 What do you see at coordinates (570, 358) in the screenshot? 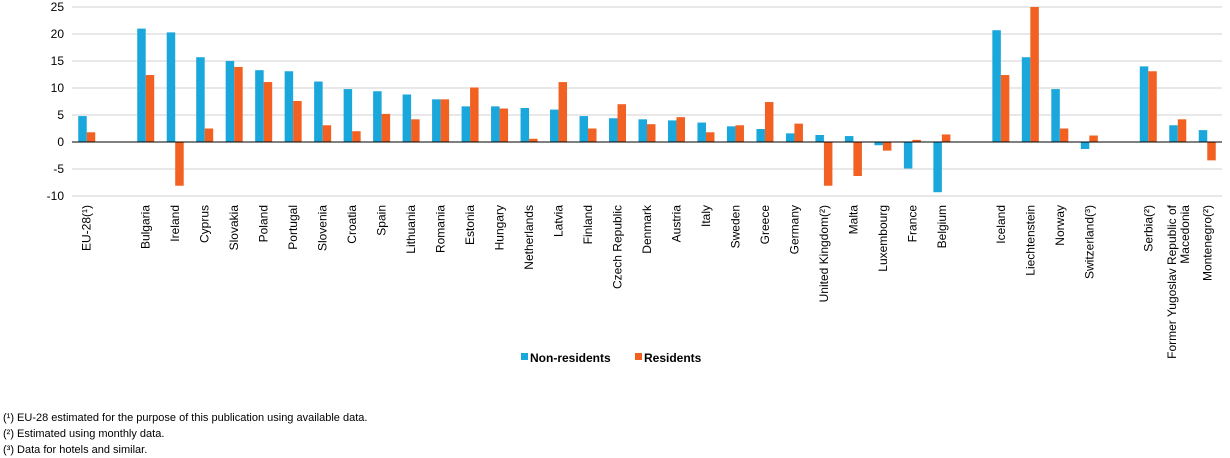
I see `legend-label-non-residents: Non-residents` at bounding box center [570, 358].